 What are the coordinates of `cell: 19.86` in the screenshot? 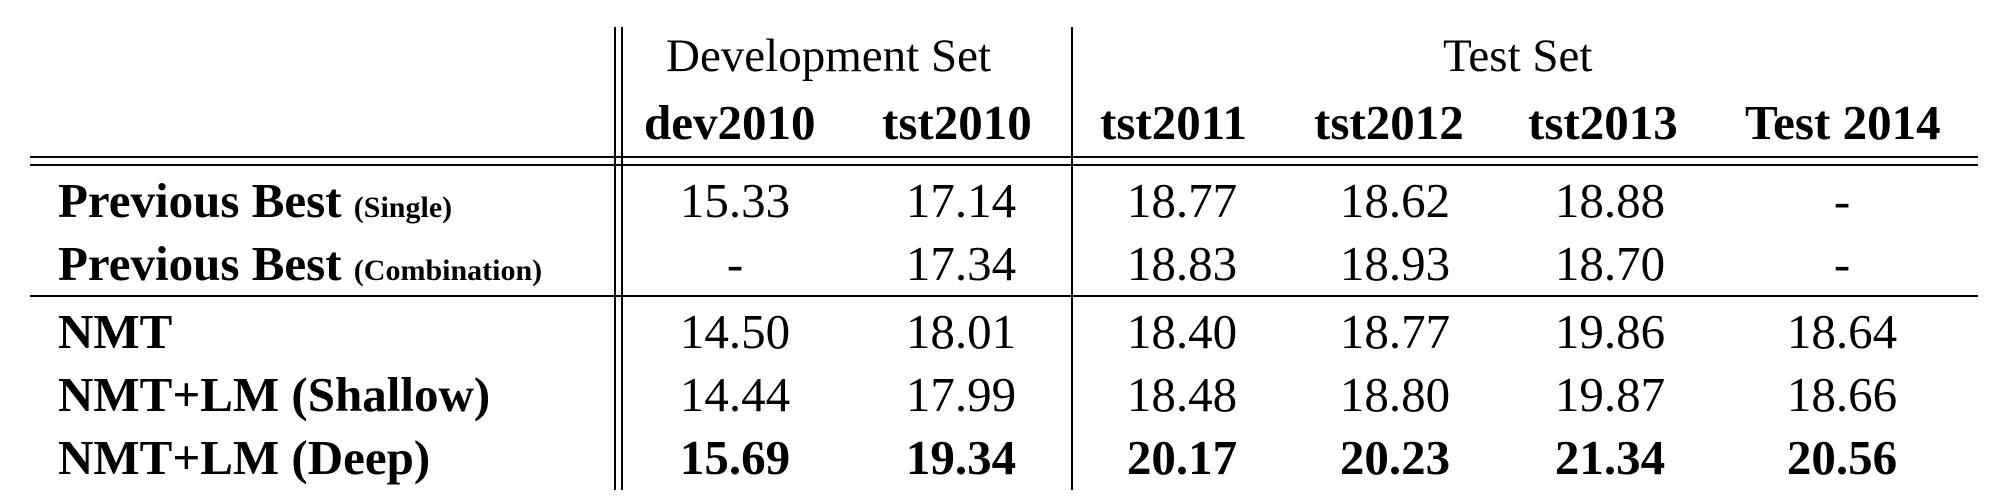 It's located at (1610, 331).